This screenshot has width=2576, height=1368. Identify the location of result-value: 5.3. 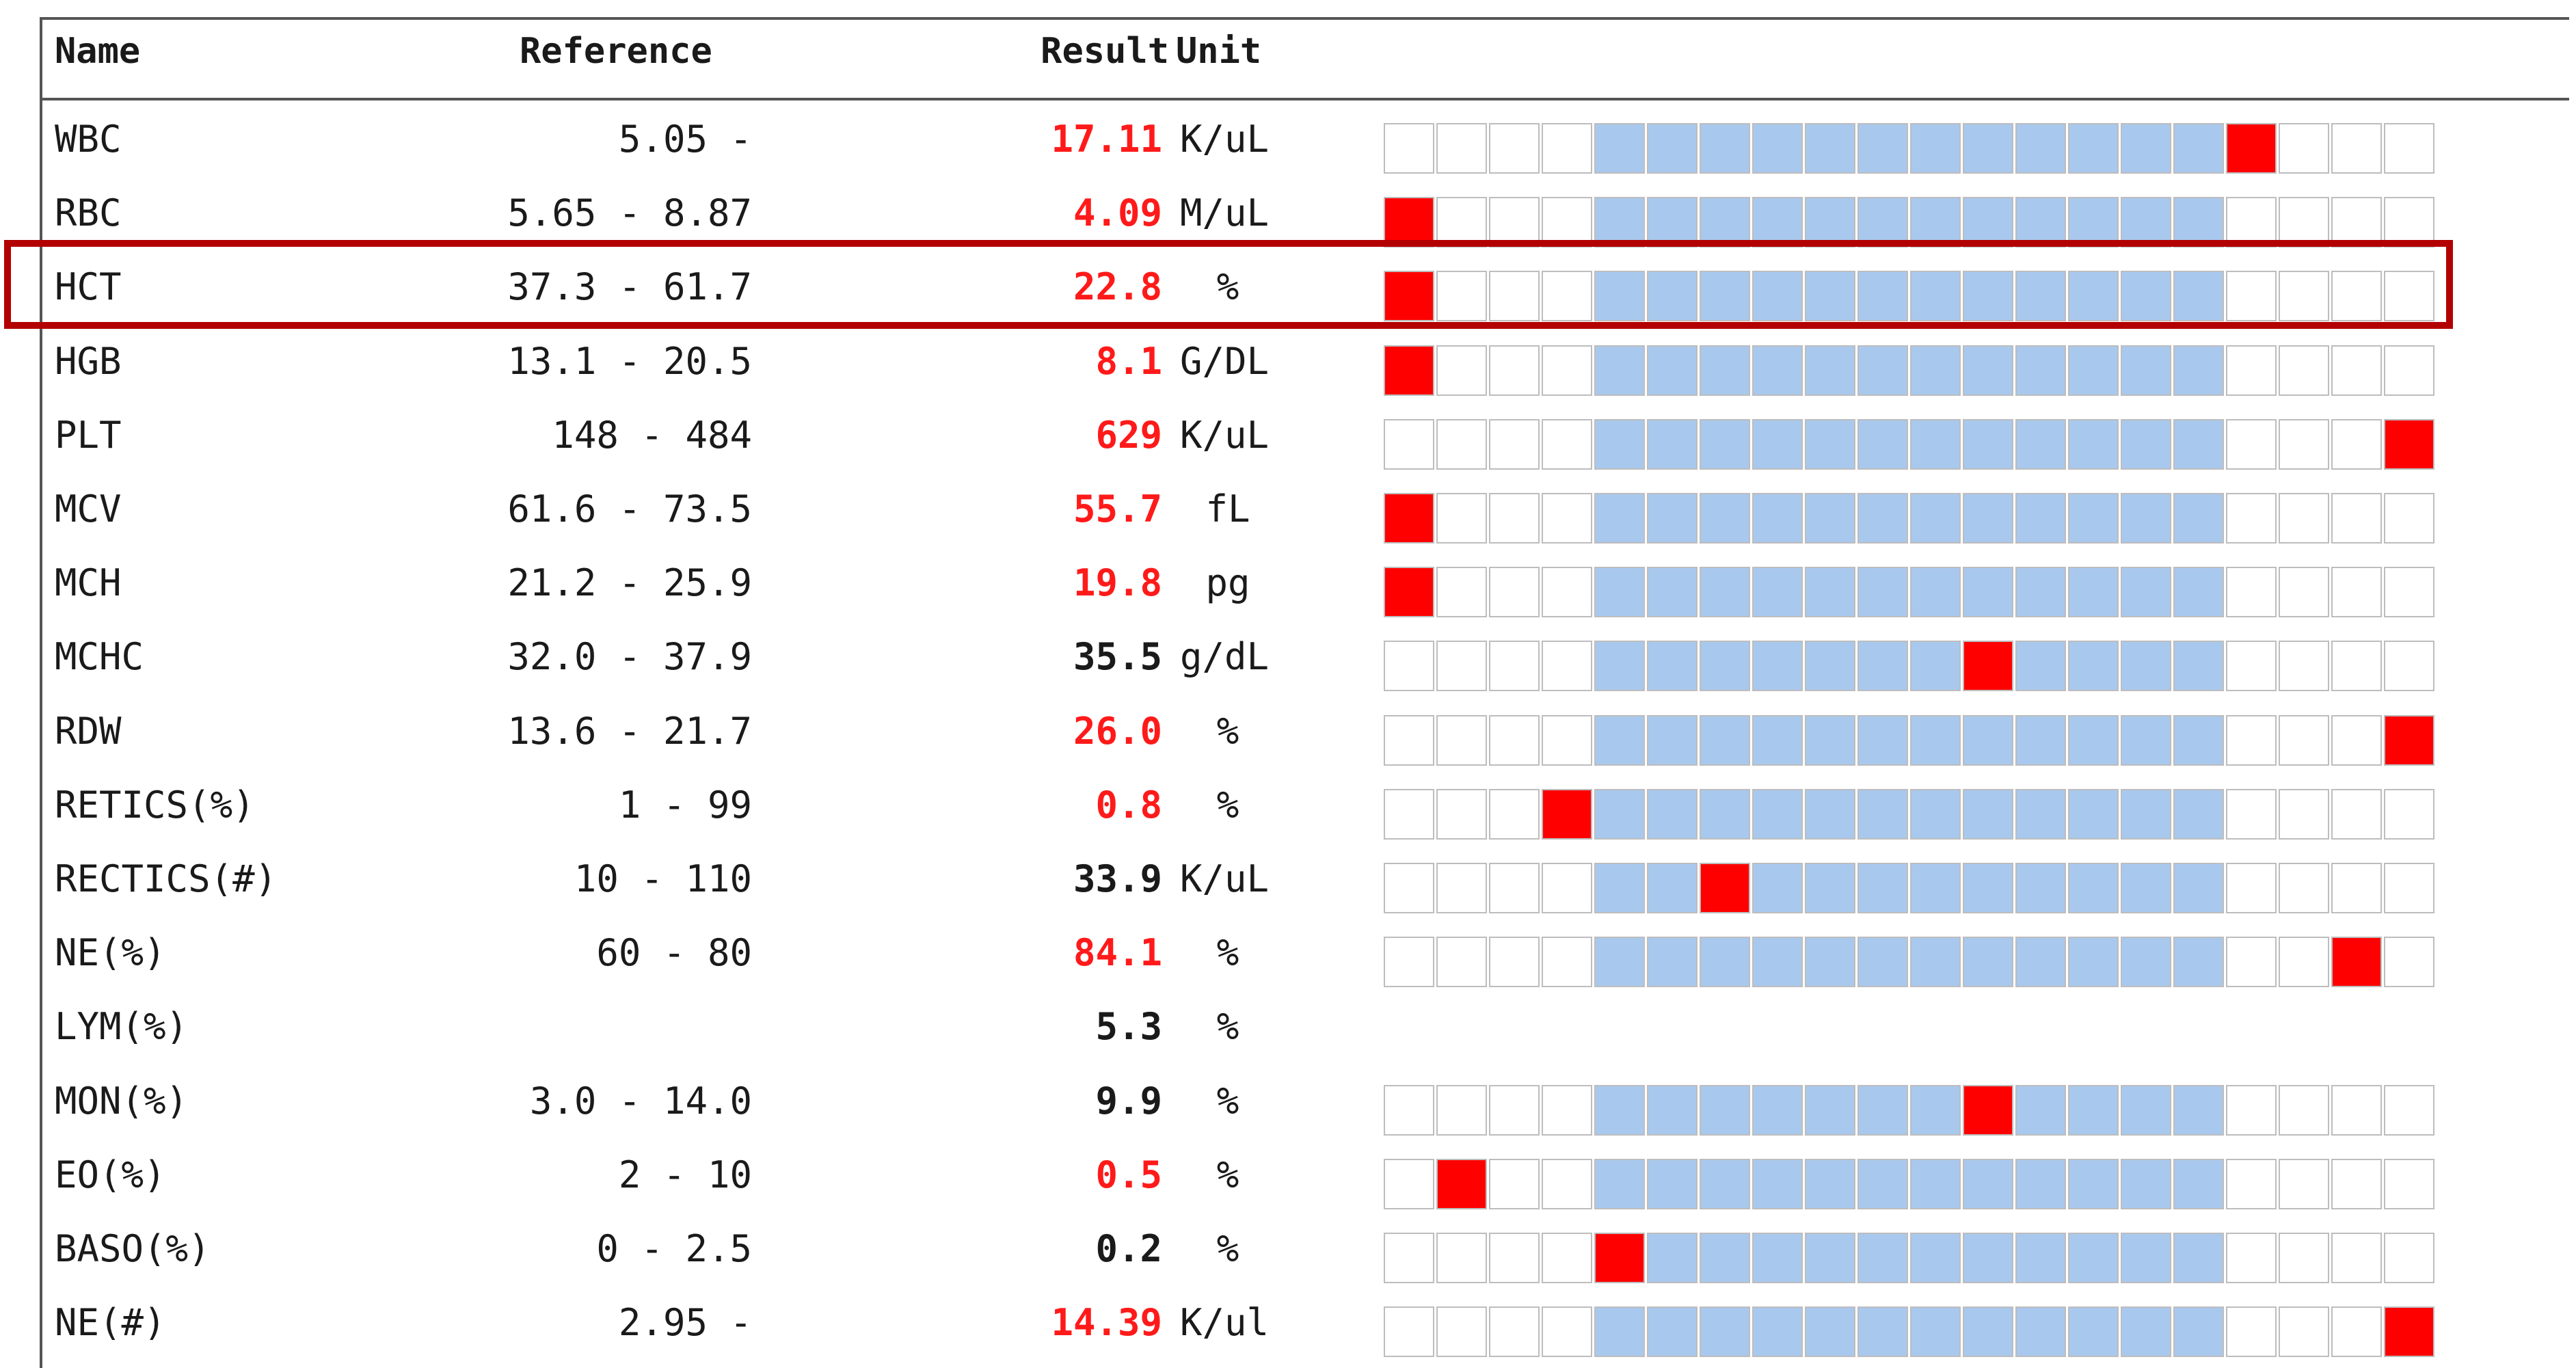
(1128, 1027).